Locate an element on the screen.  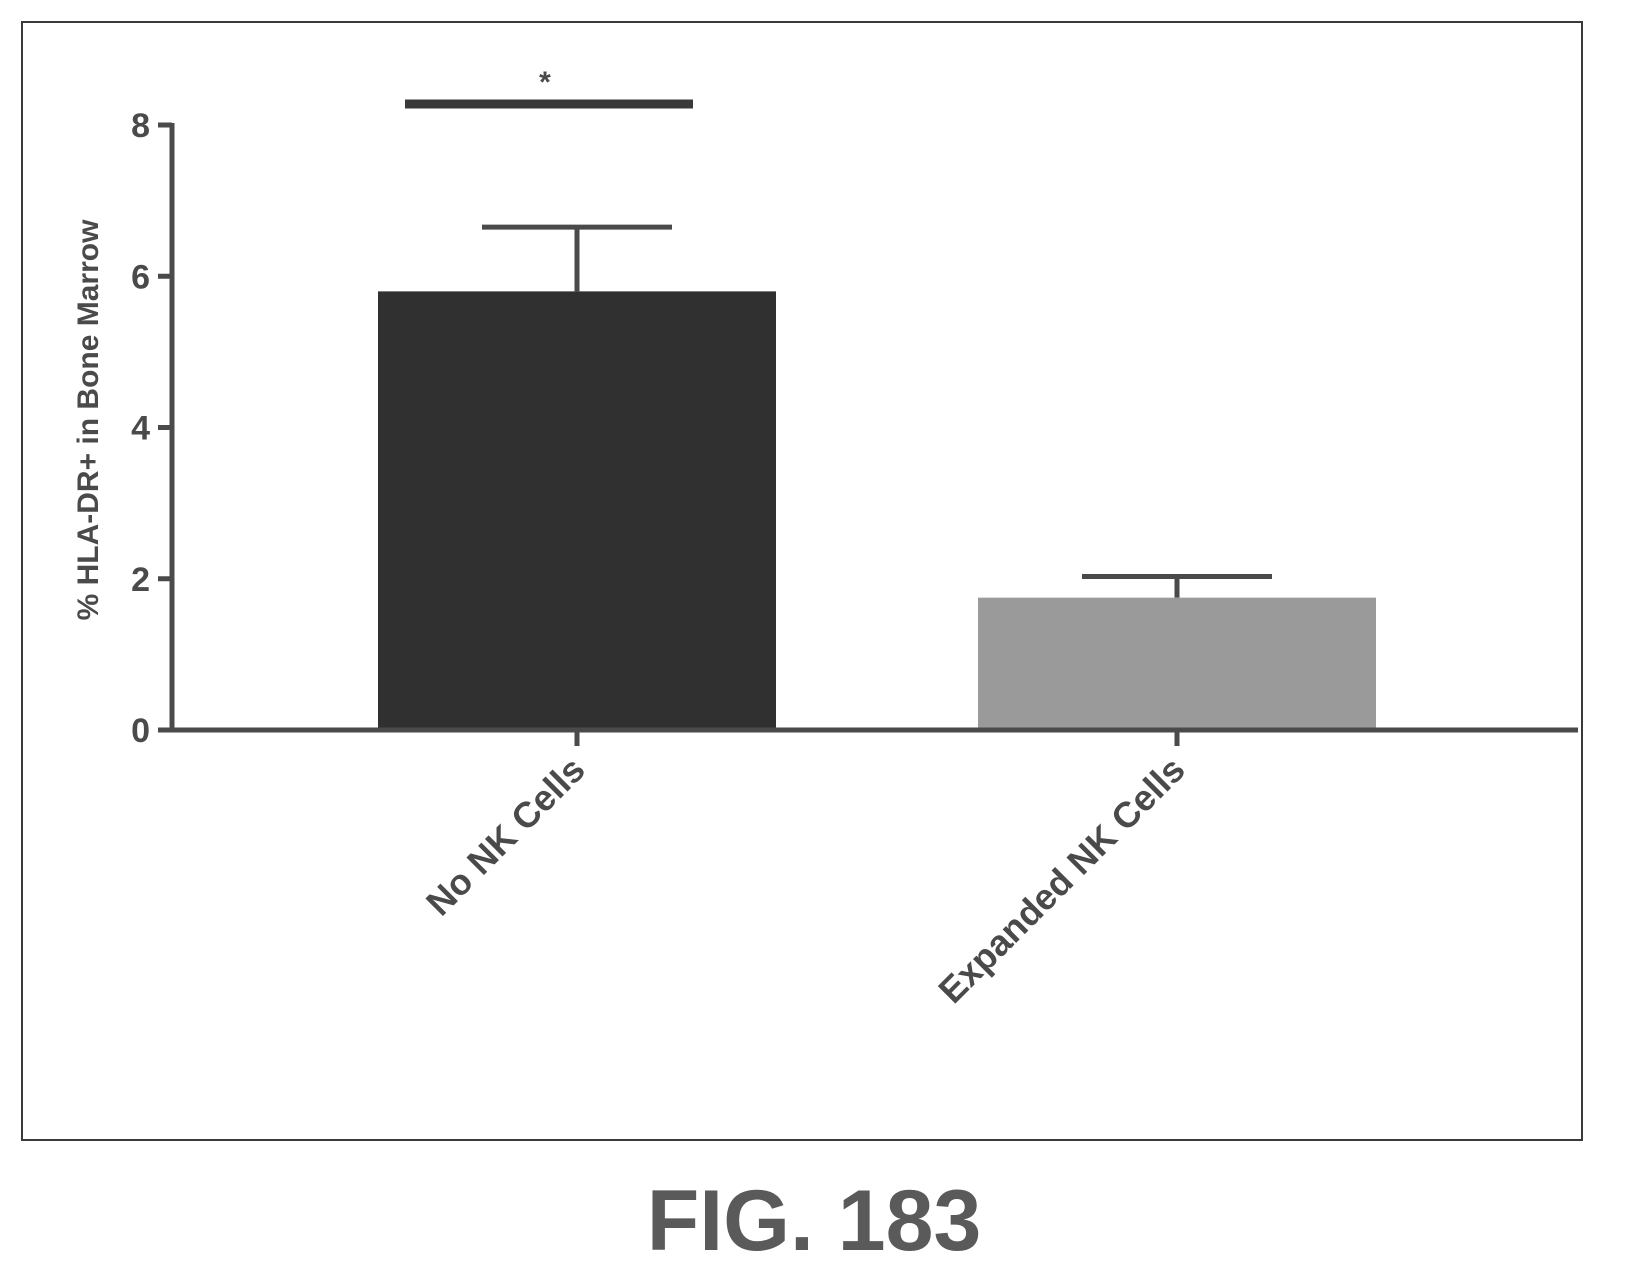
y-tick-label: 0 is located at coordinates (140, 731).